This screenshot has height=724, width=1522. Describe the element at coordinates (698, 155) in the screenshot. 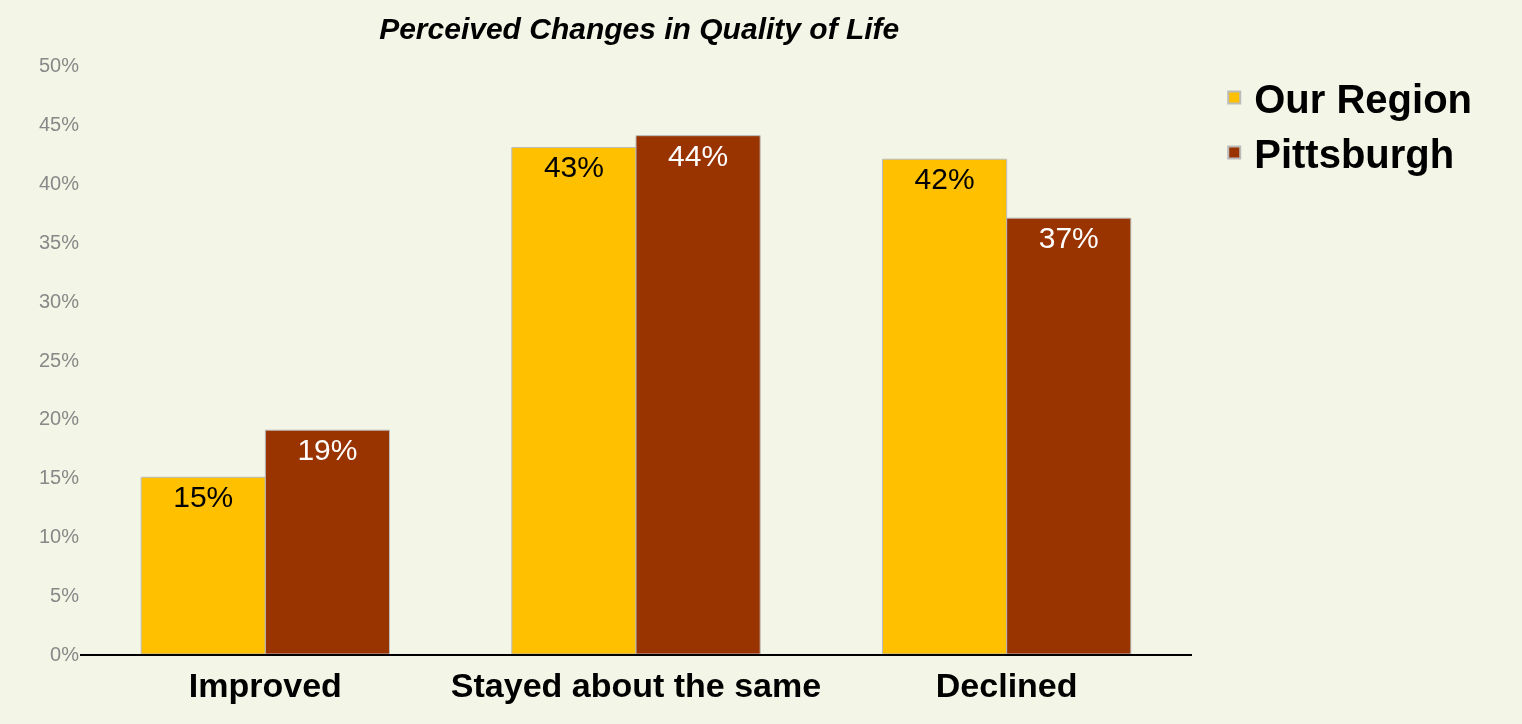

I see `text: 44%` at that location.